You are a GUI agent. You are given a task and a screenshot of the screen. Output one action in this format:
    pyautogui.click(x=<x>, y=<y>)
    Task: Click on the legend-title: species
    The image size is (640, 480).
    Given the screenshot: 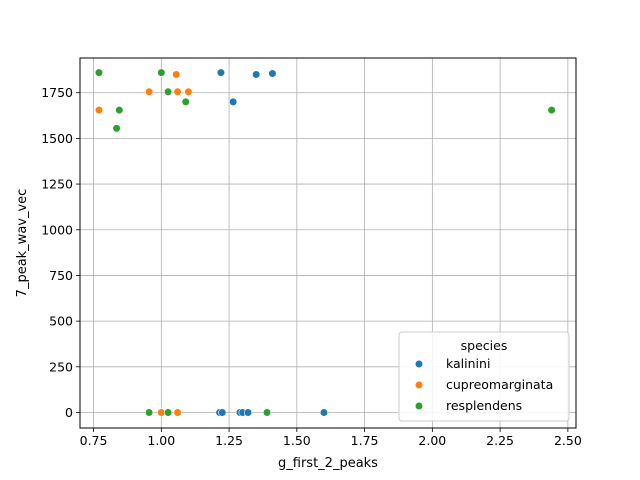 What is the action you would take?
    pyautogui.click(x=484, y=345)
    